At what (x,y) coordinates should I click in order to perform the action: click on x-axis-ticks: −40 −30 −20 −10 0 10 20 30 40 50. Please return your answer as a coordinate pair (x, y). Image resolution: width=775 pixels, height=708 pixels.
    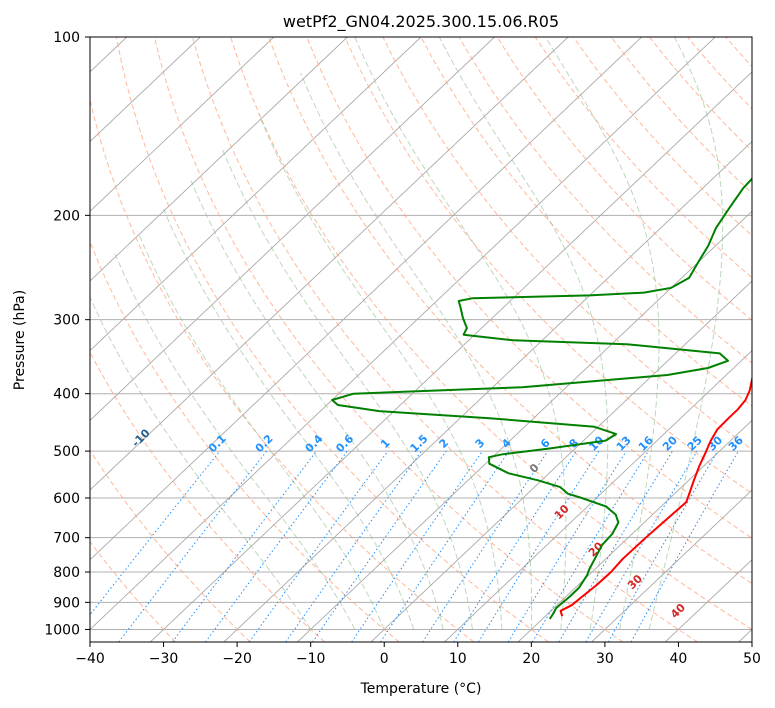
    Looking at the image, I should click on (418, 654).